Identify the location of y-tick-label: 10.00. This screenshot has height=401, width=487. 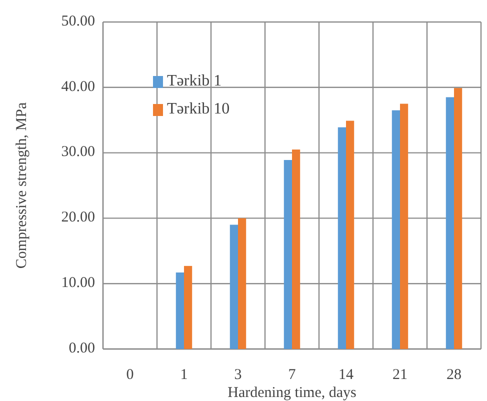
(78, 283).